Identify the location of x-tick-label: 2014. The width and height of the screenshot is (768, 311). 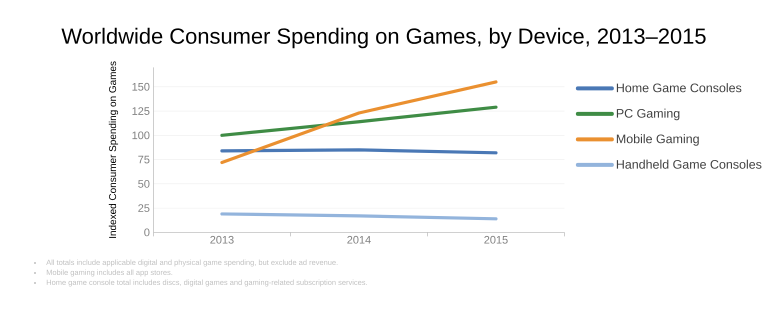
(359, 240).